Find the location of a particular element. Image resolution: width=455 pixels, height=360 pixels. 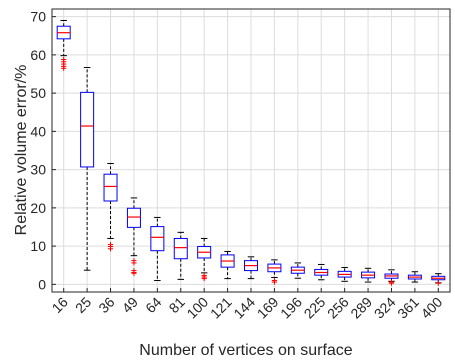

y-tick-label: 30 is located at coordinates (38, 170).